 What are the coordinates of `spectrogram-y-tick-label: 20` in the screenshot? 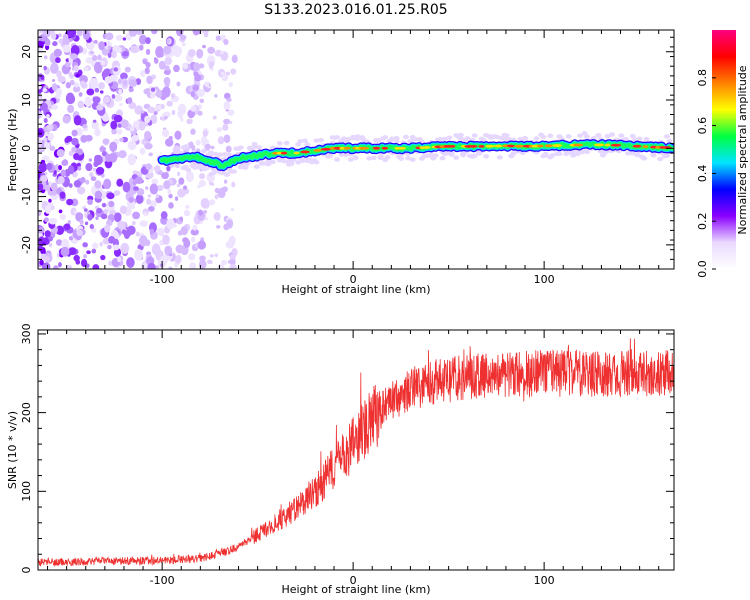 It's located at (26, 52).